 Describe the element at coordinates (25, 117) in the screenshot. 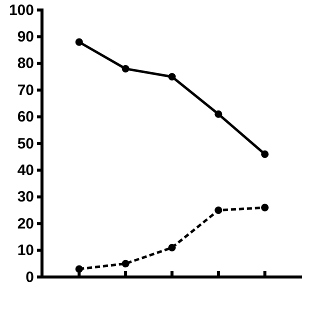

I see `y-tick-label: 60` at that location.